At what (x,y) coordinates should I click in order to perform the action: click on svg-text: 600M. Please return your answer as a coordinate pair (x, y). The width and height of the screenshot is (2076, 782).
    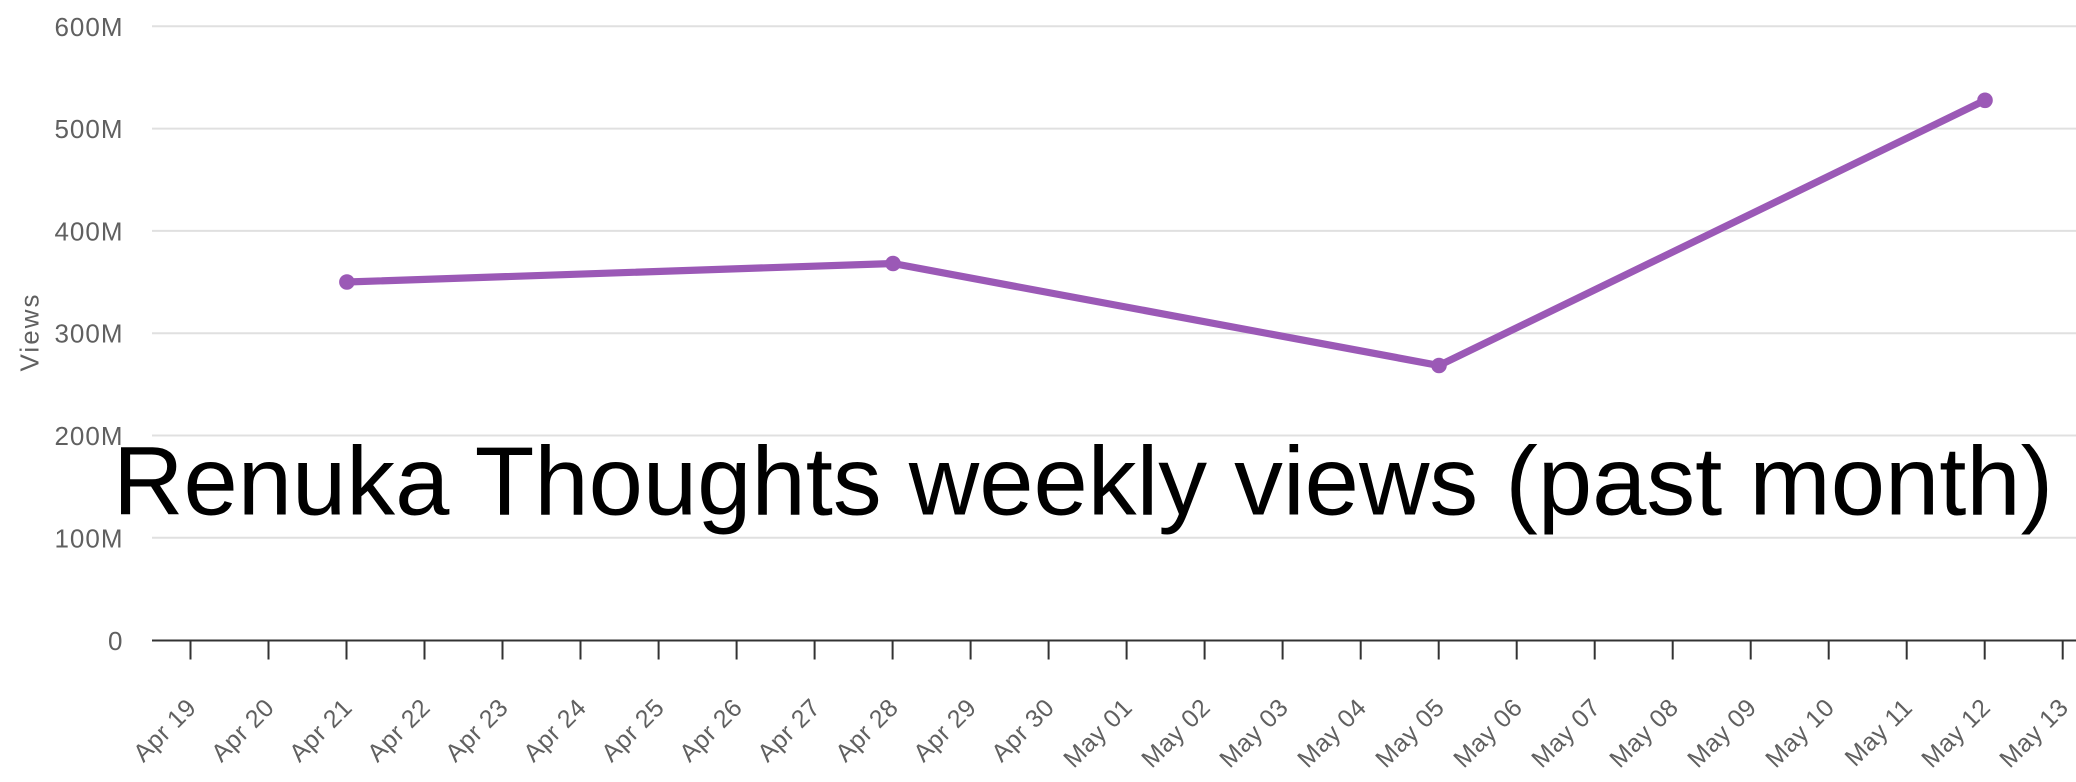
    Looking at the image, I should click on (88, 27).